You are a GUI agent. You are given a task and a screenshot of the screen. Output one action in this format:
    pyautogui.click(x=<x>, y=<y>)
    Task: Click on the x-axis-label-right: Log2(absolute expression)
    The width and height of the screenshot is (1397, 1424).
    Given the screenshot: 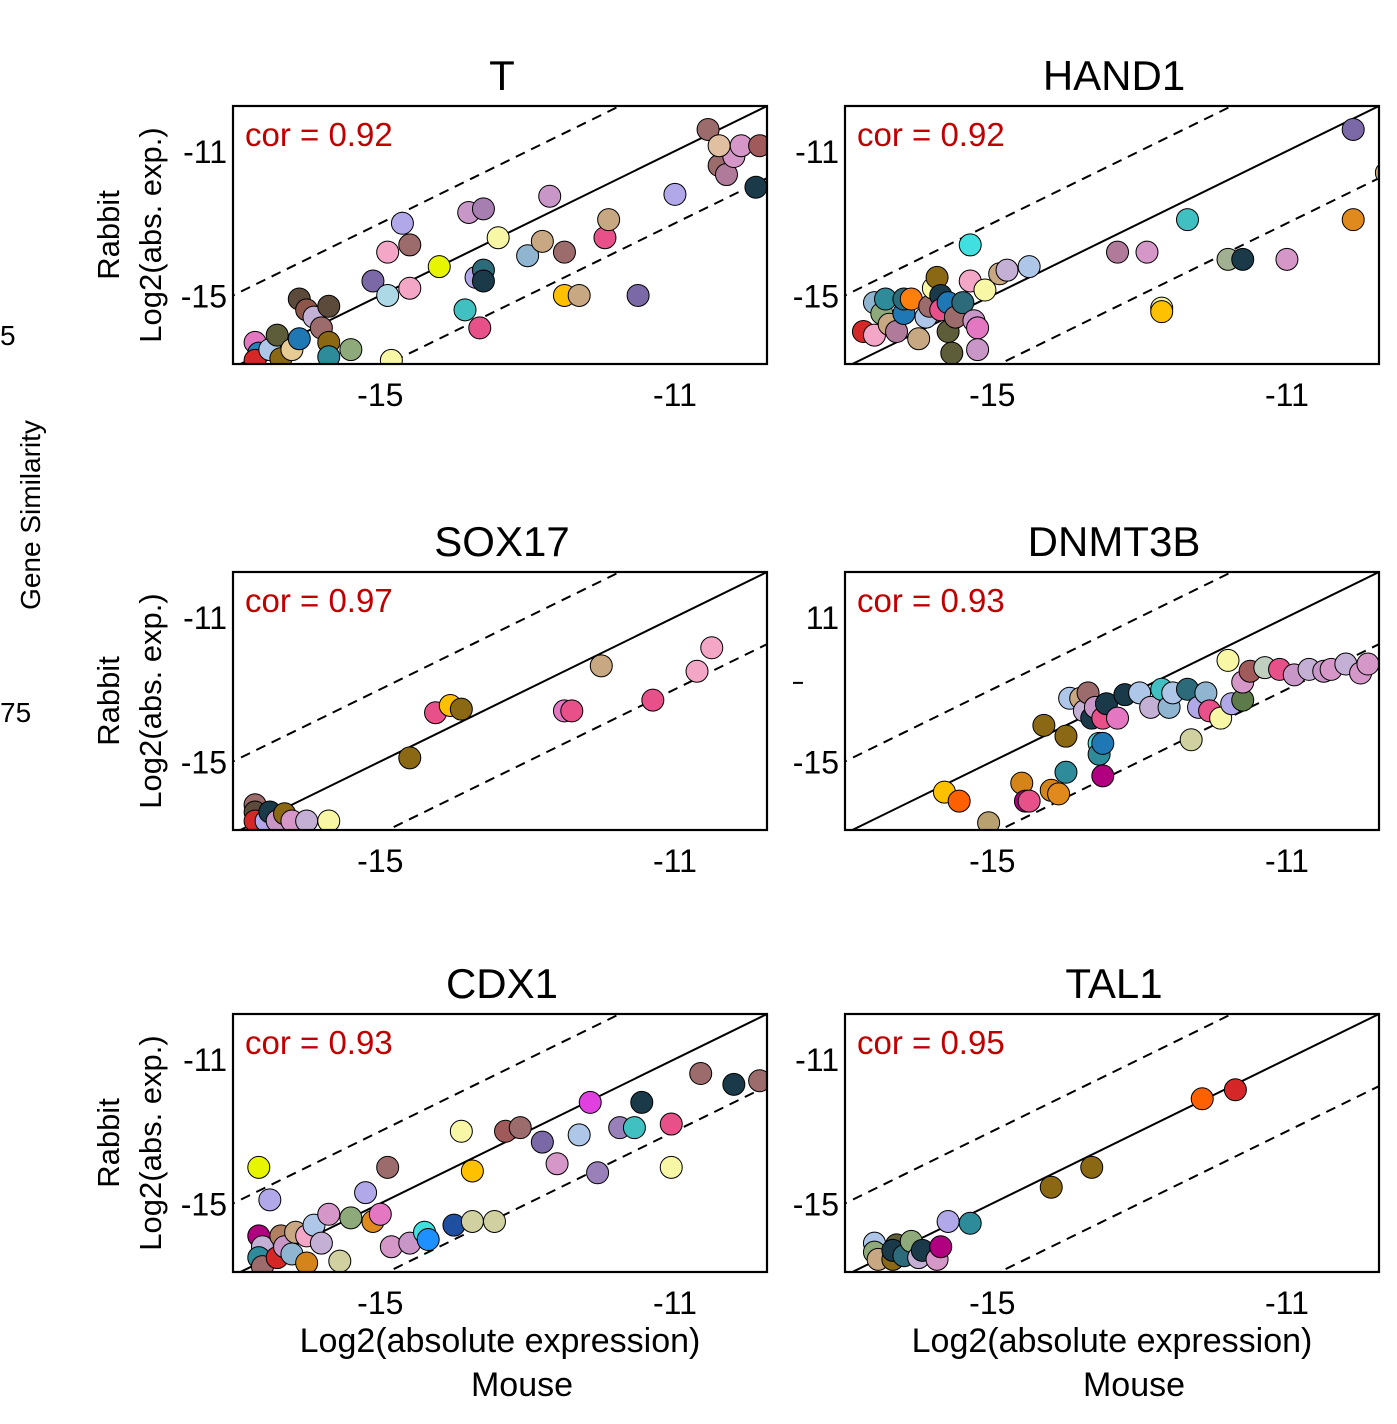 What is the action you would take?
    pyautogui.click(x=1112, y=1341)
    